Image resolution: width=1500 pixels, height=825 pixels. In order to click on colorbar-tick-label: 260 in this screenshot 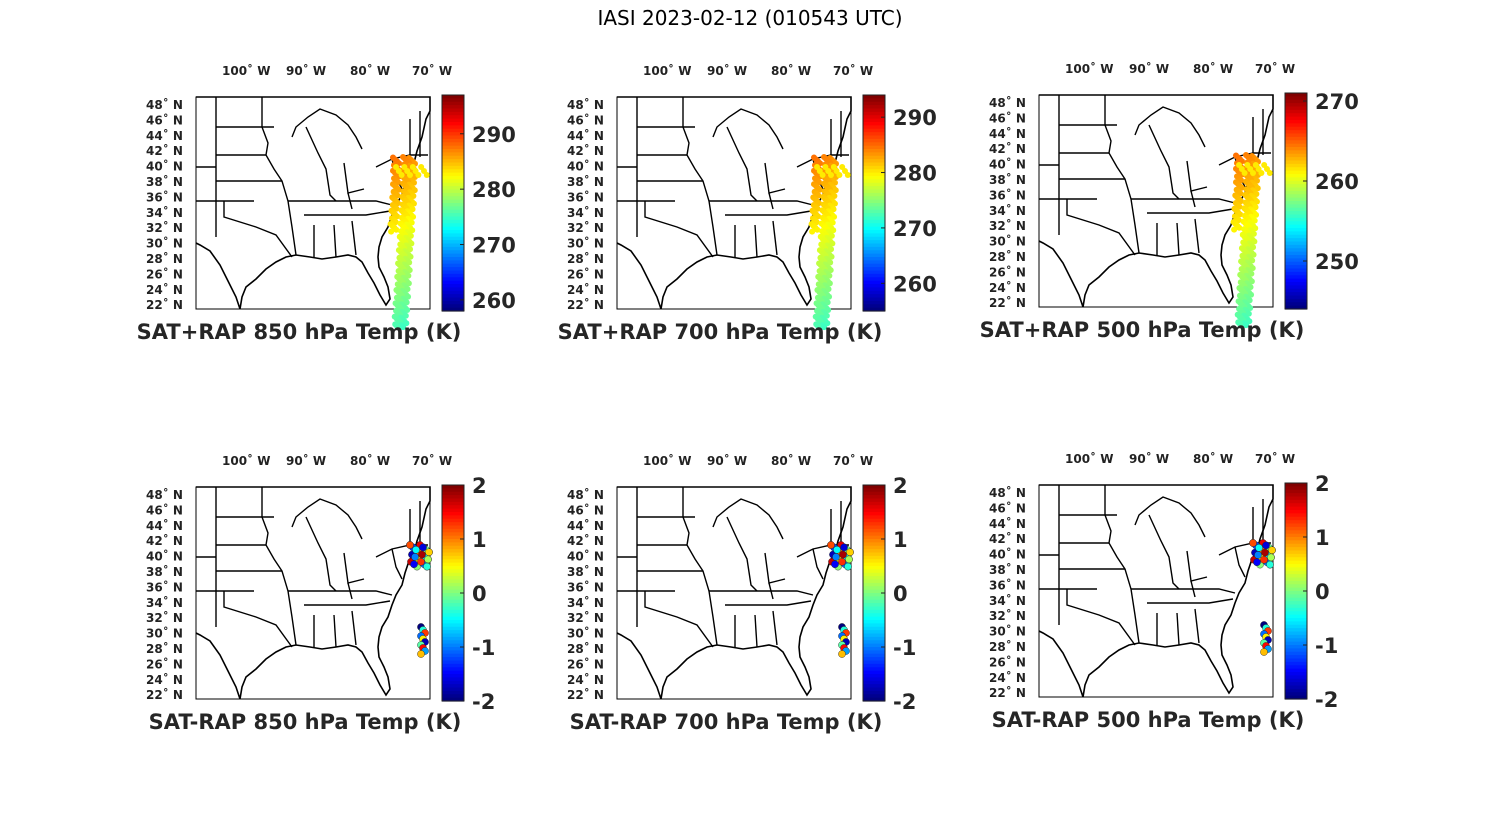, I will do `click(494, 301)`.